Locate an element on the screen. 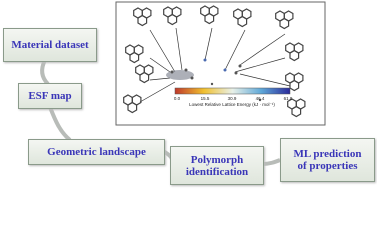 The width and height of the screenshot is (377, 240). colorbar-tick: 15.5 is located at coordinates (205, 98).